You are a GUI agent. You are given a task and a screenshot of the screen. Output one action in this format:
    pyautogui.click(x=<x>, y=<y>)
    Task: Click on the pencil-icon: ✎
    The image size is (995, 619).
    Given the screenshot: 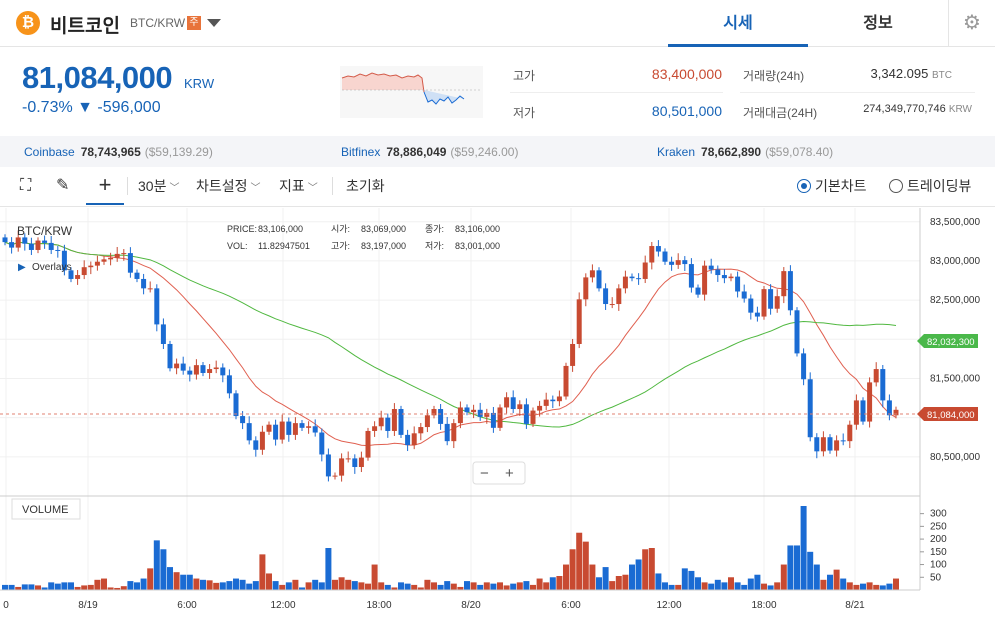 What is the action you would take?
    pyautogui.click(x=63, y=185)
    